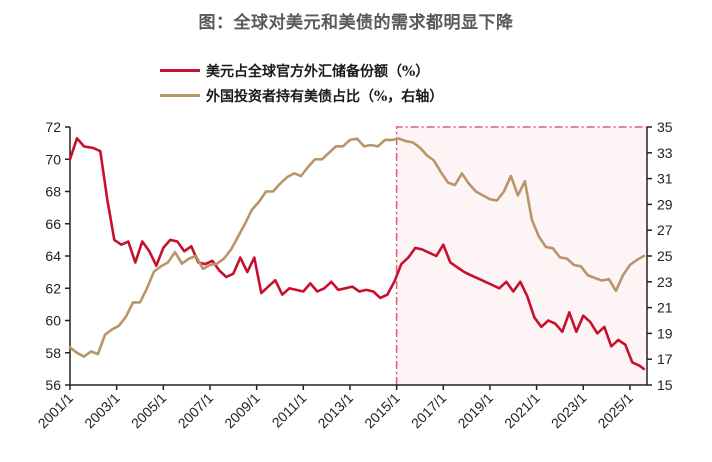 Image resolution: width=712 pixels, height=462 pixels. What do you see at coordinates (335, 411) in the screenshot?
I see `x-tick-label: 2013/1` at bounding box center [335, 411].